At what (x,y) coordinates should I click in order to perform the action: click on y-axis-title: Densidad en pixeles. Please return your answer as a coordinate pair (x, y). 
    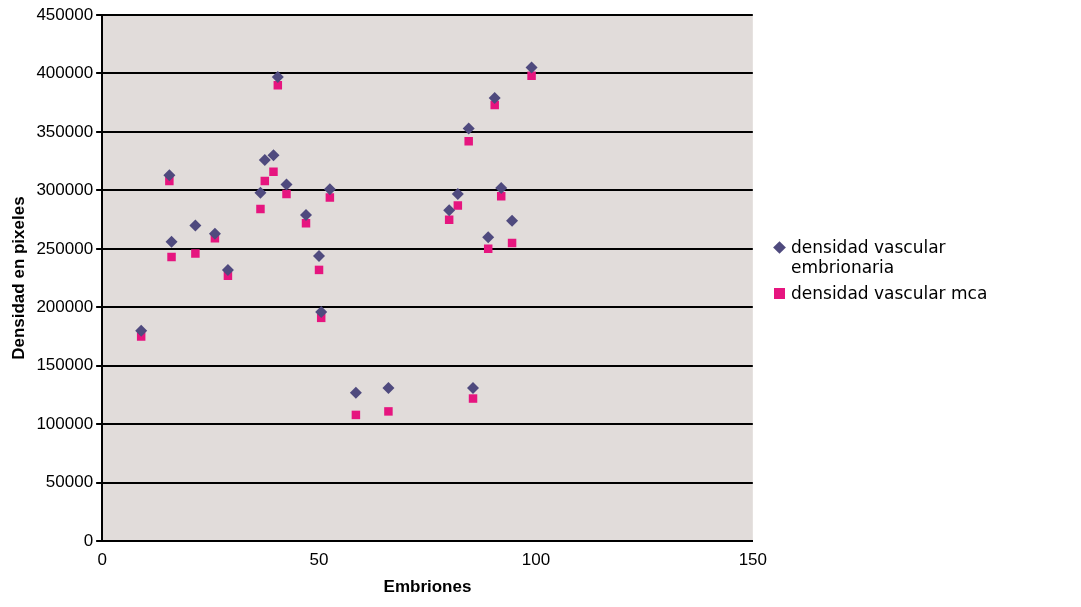
    Looking at the image, I should click on (18, 278).